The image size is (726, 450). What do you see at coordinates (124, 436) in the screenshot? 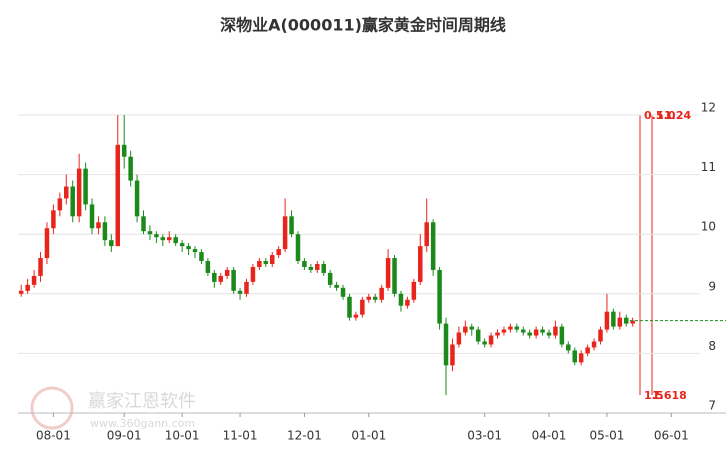
I see `x-tick-label: 09-01` at bounding box center [124, 436].